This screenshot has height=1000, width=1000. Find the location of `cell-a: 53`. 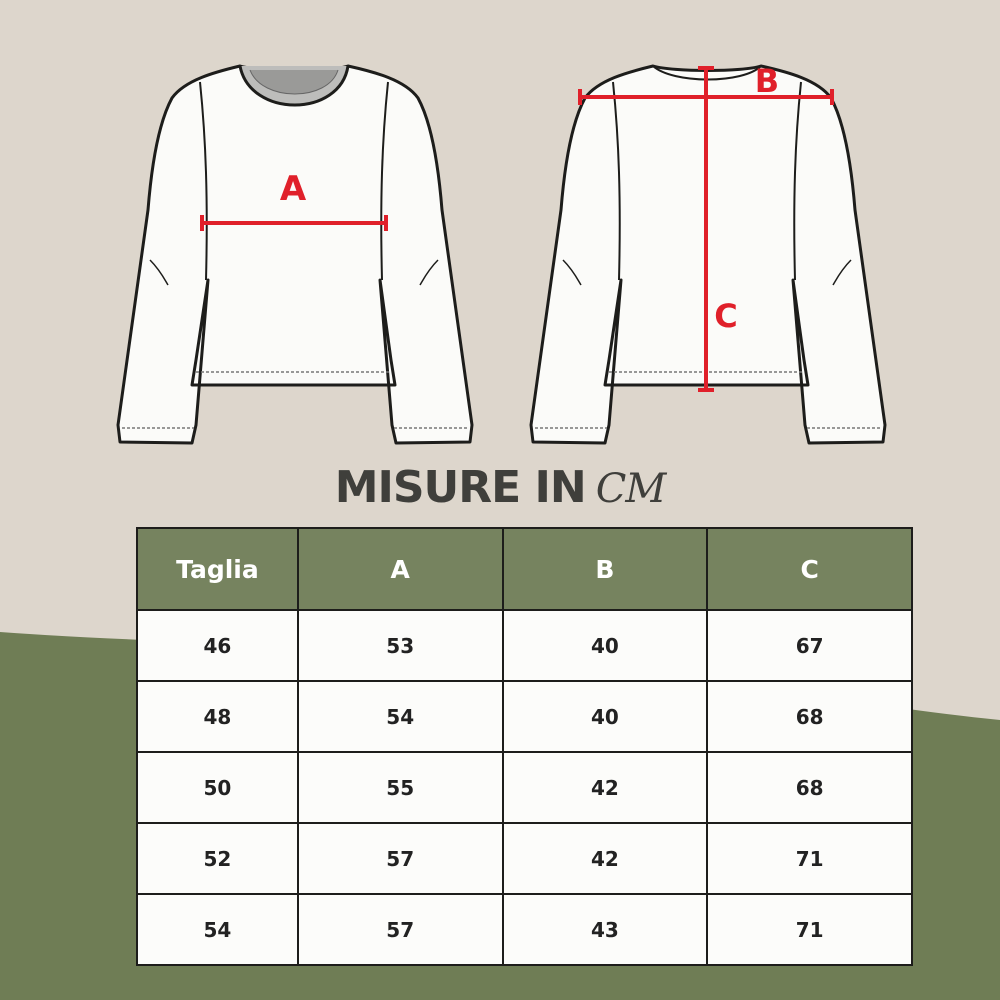

cell-a: 53 is located at coordinates (400, 645).